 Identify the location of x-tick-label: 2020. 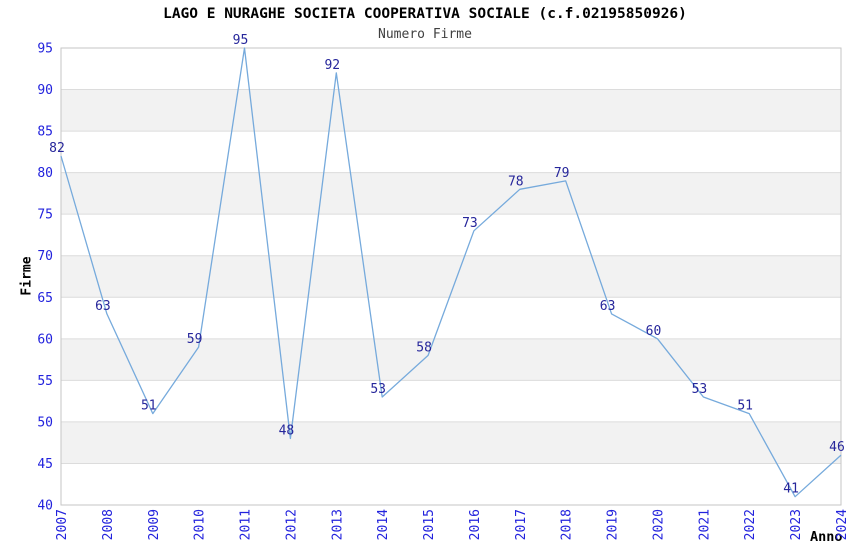
(658, 524).